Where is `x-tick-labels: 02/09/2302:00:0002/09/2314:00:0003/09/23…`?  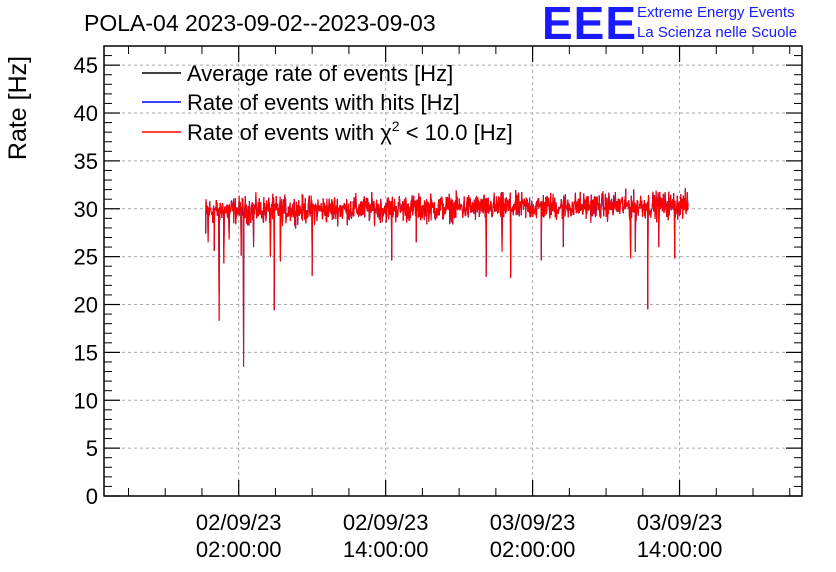
x-tick-labels: 02/09/2302:00:0002/09/2314:00:0003/09/23… is located at coordinates (459, 536).